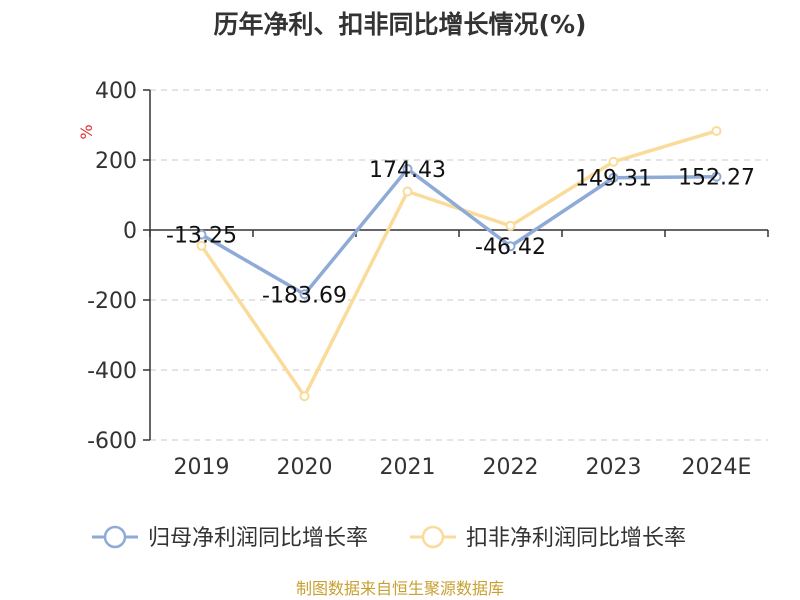 Image resolution: width=800 pixels, height=600 pixels. What do you see at coordinates (130, 231) in the screenshot?
I see `y-tick-label: 0` at bounding box center [130, 231].